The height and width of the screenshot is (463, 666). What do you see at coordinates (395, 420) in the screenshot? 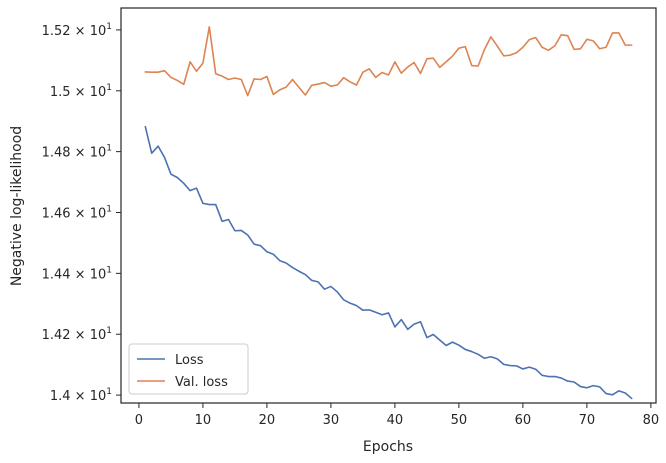
I see `x-tick-label: 40` at bounding box center [395, 420].